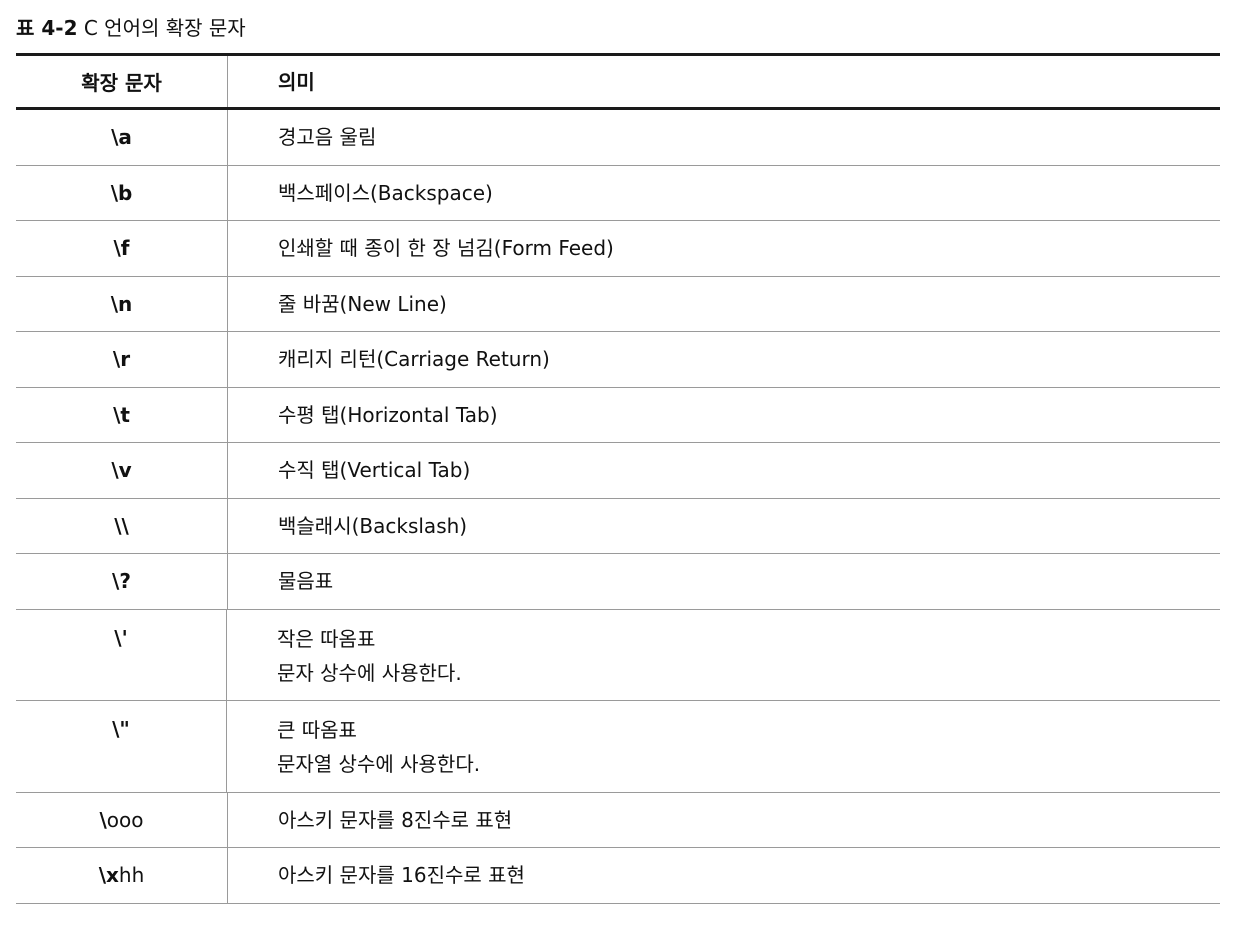  Describe the element at coordinates (122, 81) in the screenshot. I see `header-escape-character: 확장 문자` at that location.